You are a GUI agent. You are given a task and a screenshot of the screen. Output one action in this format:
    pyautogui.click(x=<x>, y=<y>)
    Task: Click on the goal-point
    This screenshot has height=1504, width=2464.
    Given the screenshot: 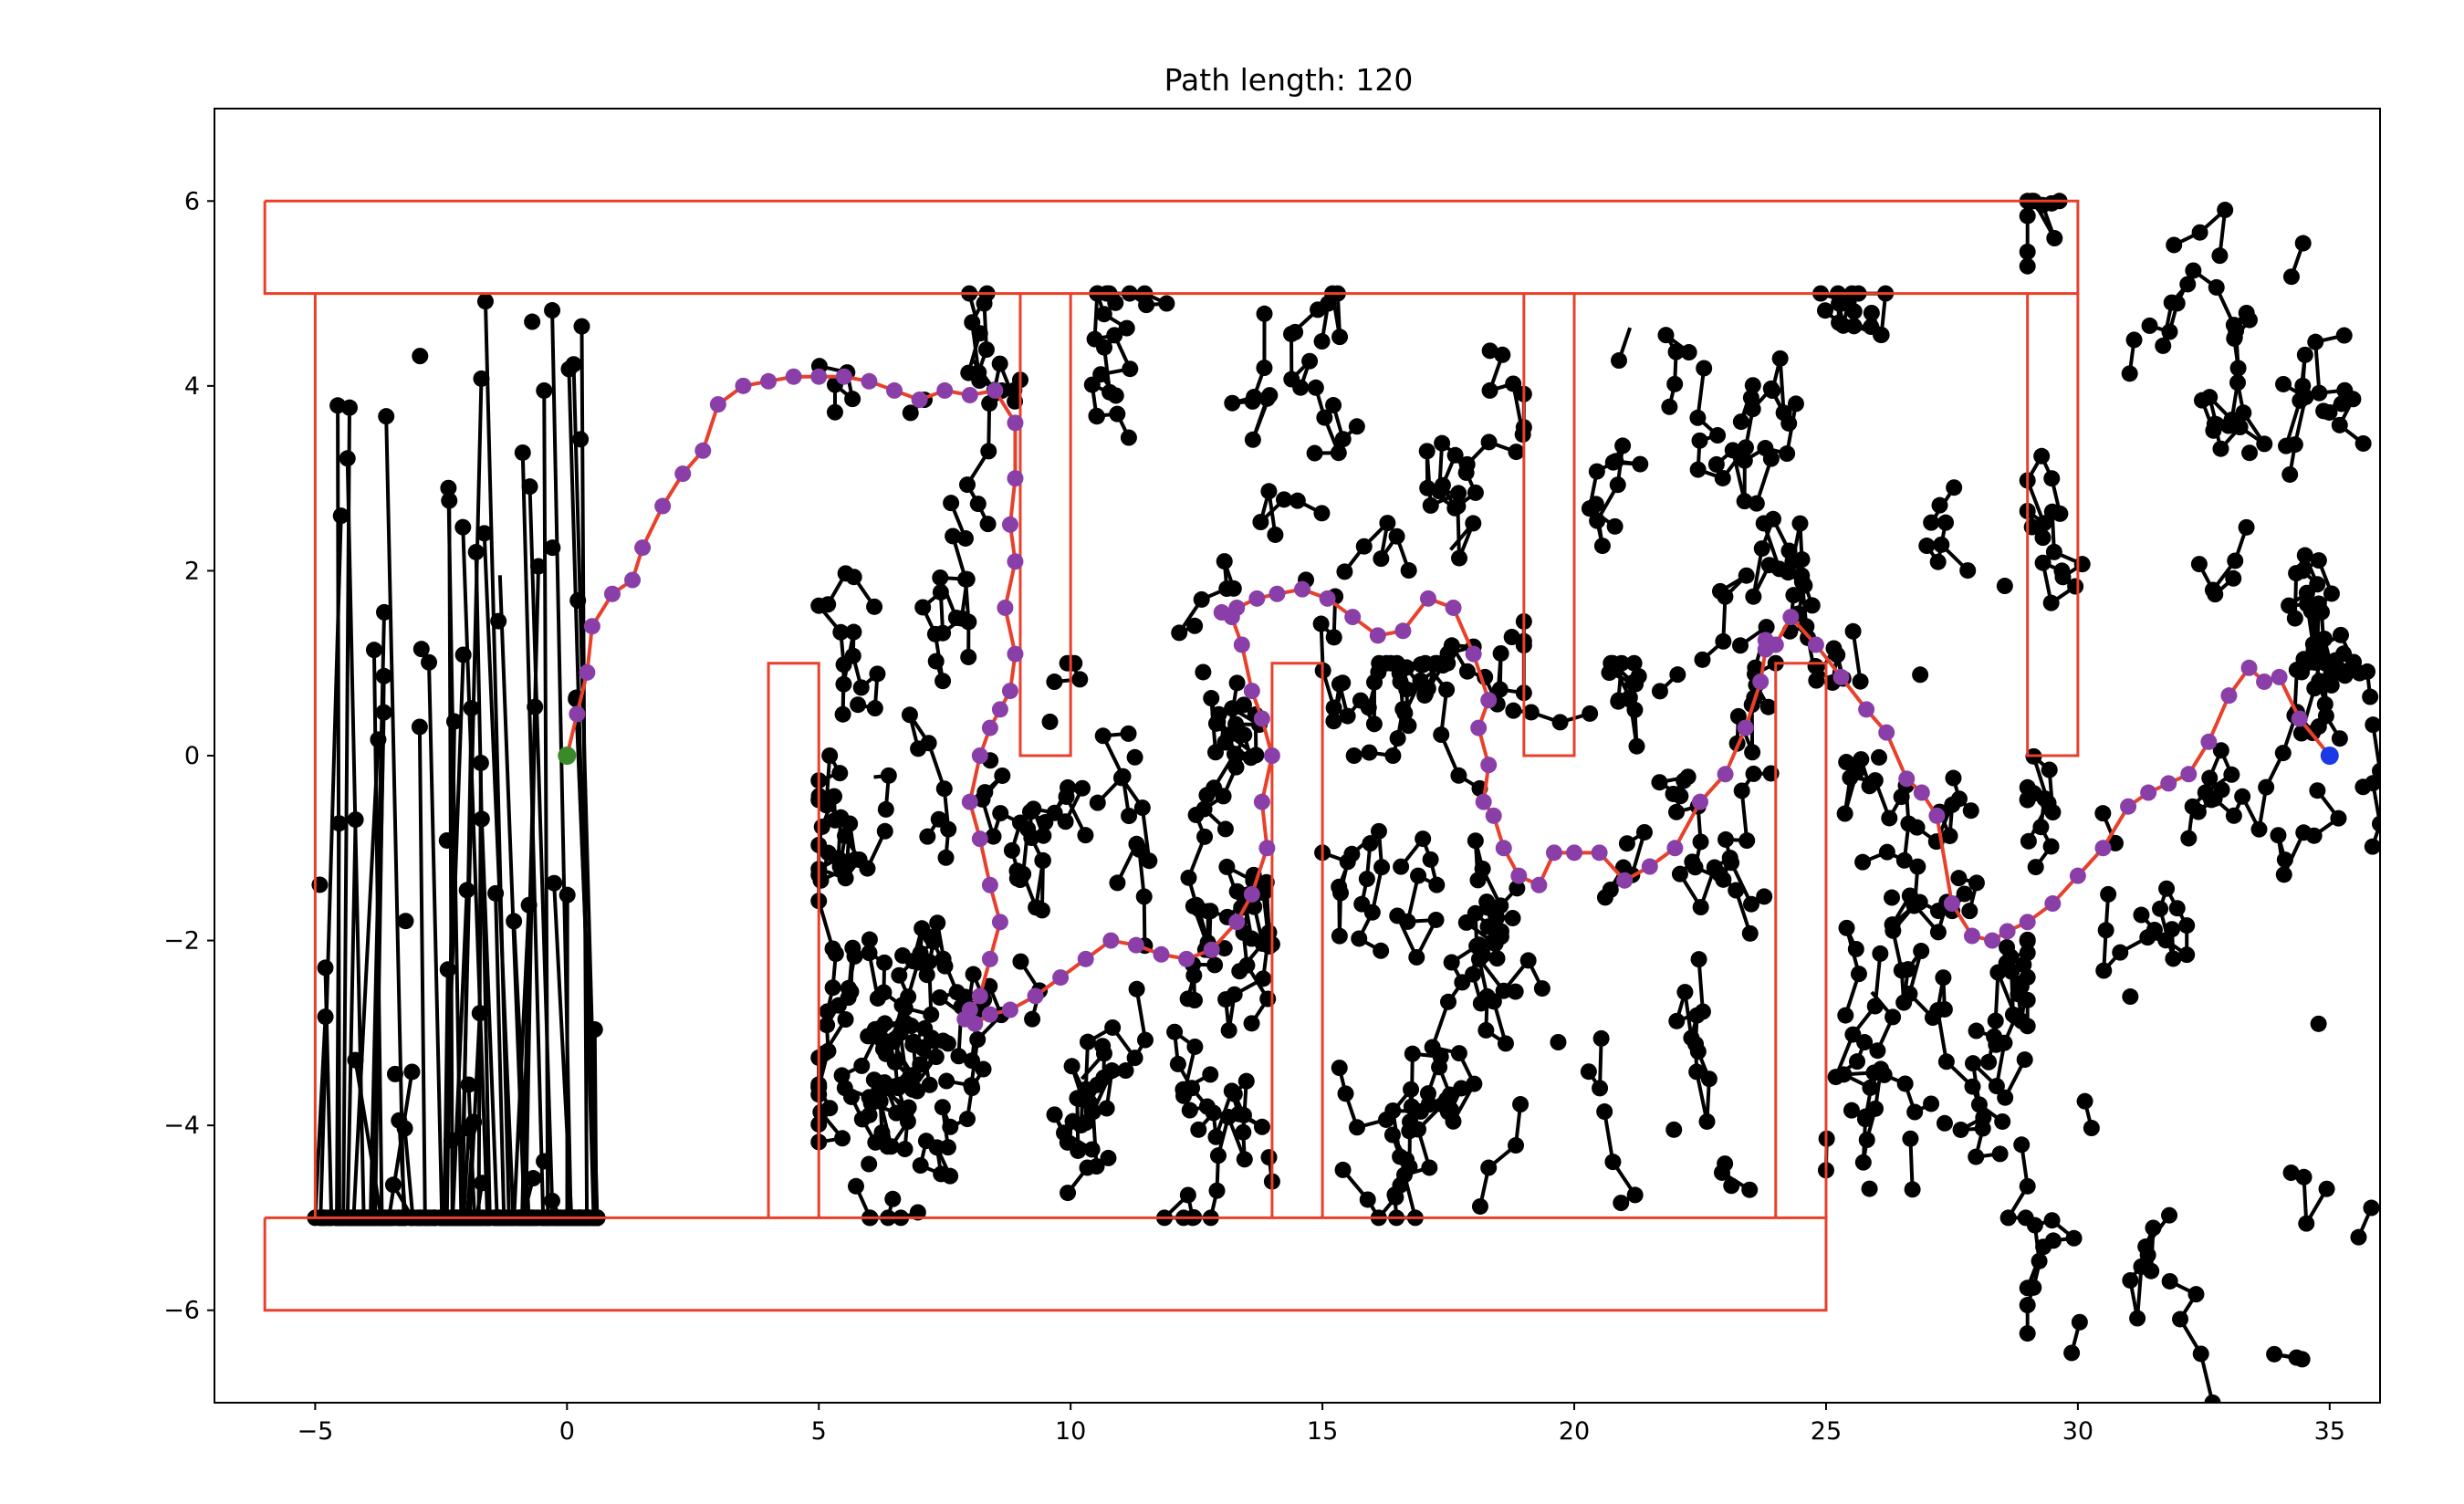 What is the action you would take?
    pyautogui.click(x=2329, y=756)
    